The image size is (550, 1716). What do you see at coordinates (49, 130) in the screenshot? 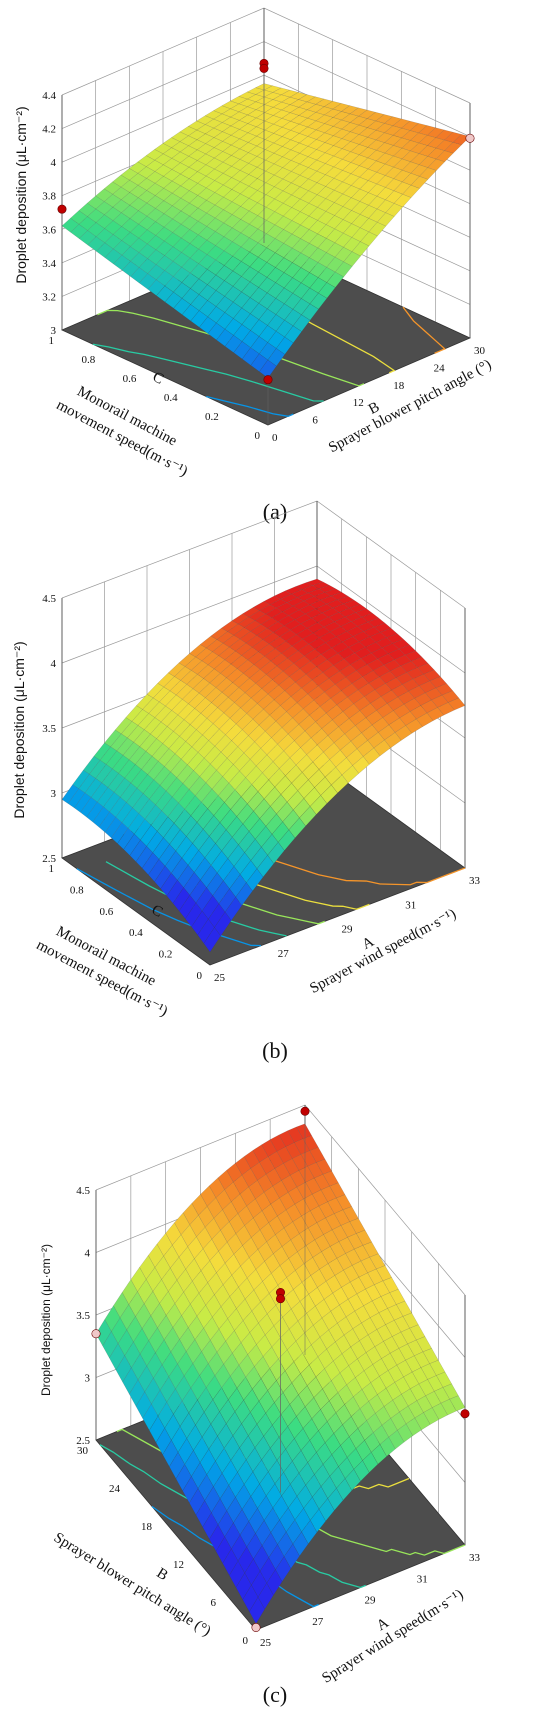
I see `z-tick-label: 4.2` at bounding box center [49, 130].